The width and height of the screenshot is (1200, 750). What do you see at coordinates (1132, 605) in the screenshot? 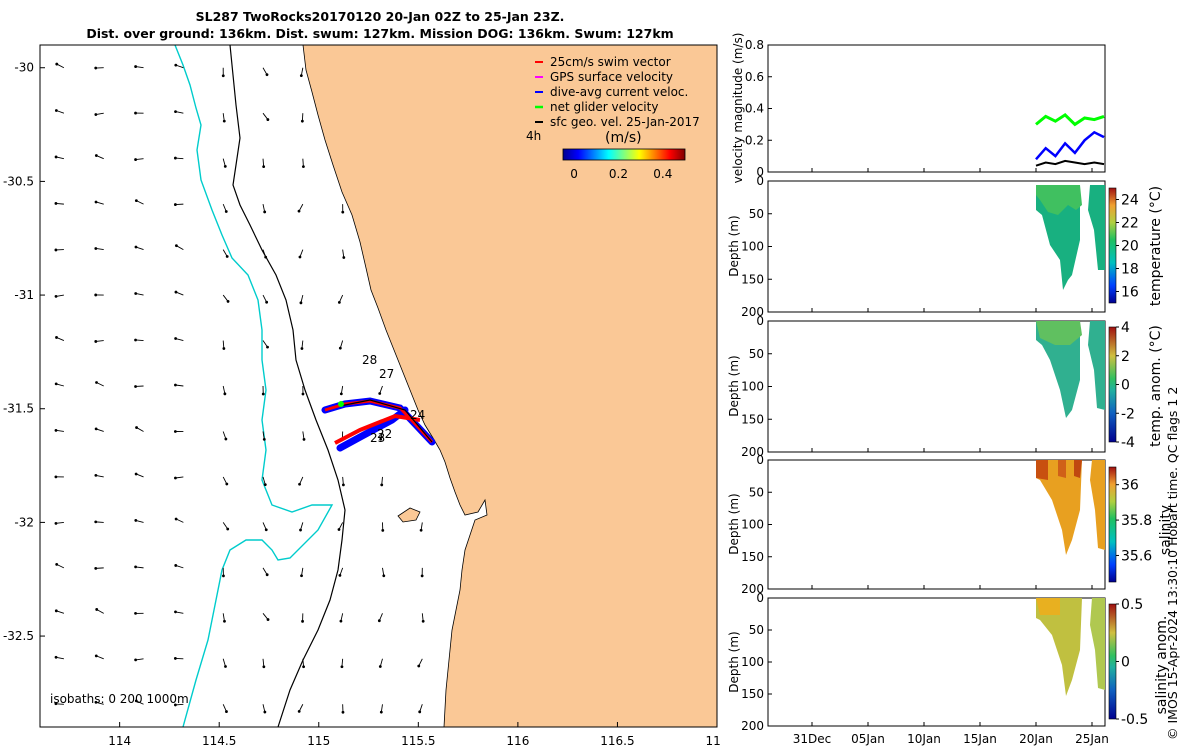
I see `colorbar-tick-label: 0.5` at bounding box center [1132, 605].